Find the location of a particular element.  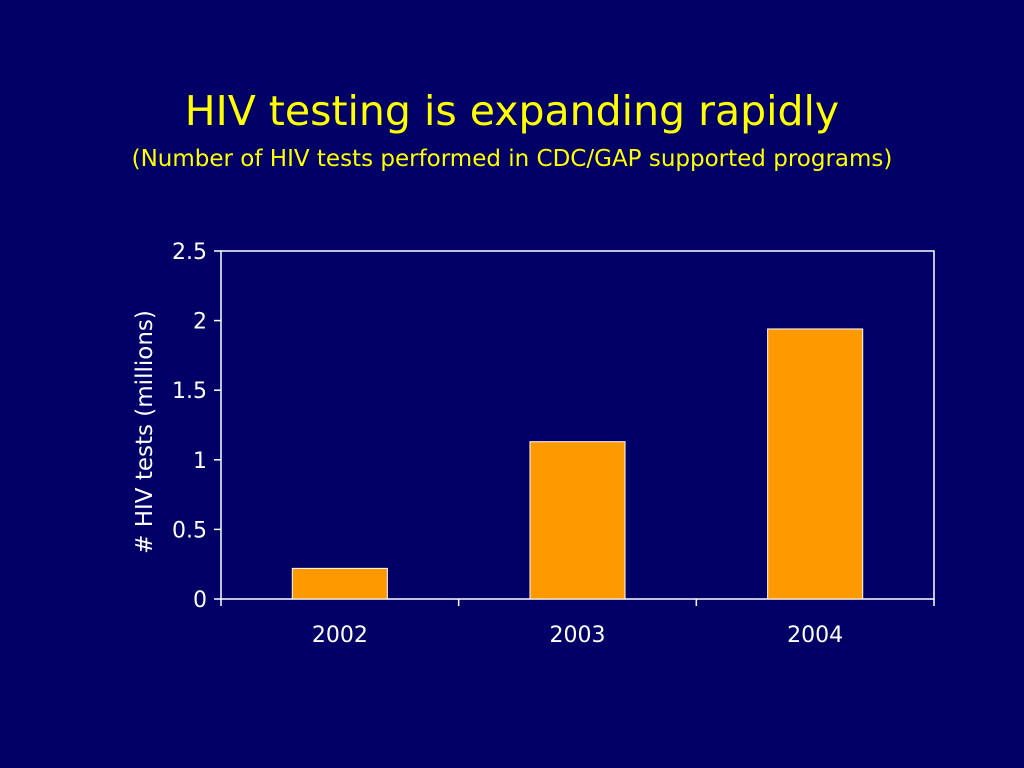

bar-2002 is located at coordinates (339, 583).